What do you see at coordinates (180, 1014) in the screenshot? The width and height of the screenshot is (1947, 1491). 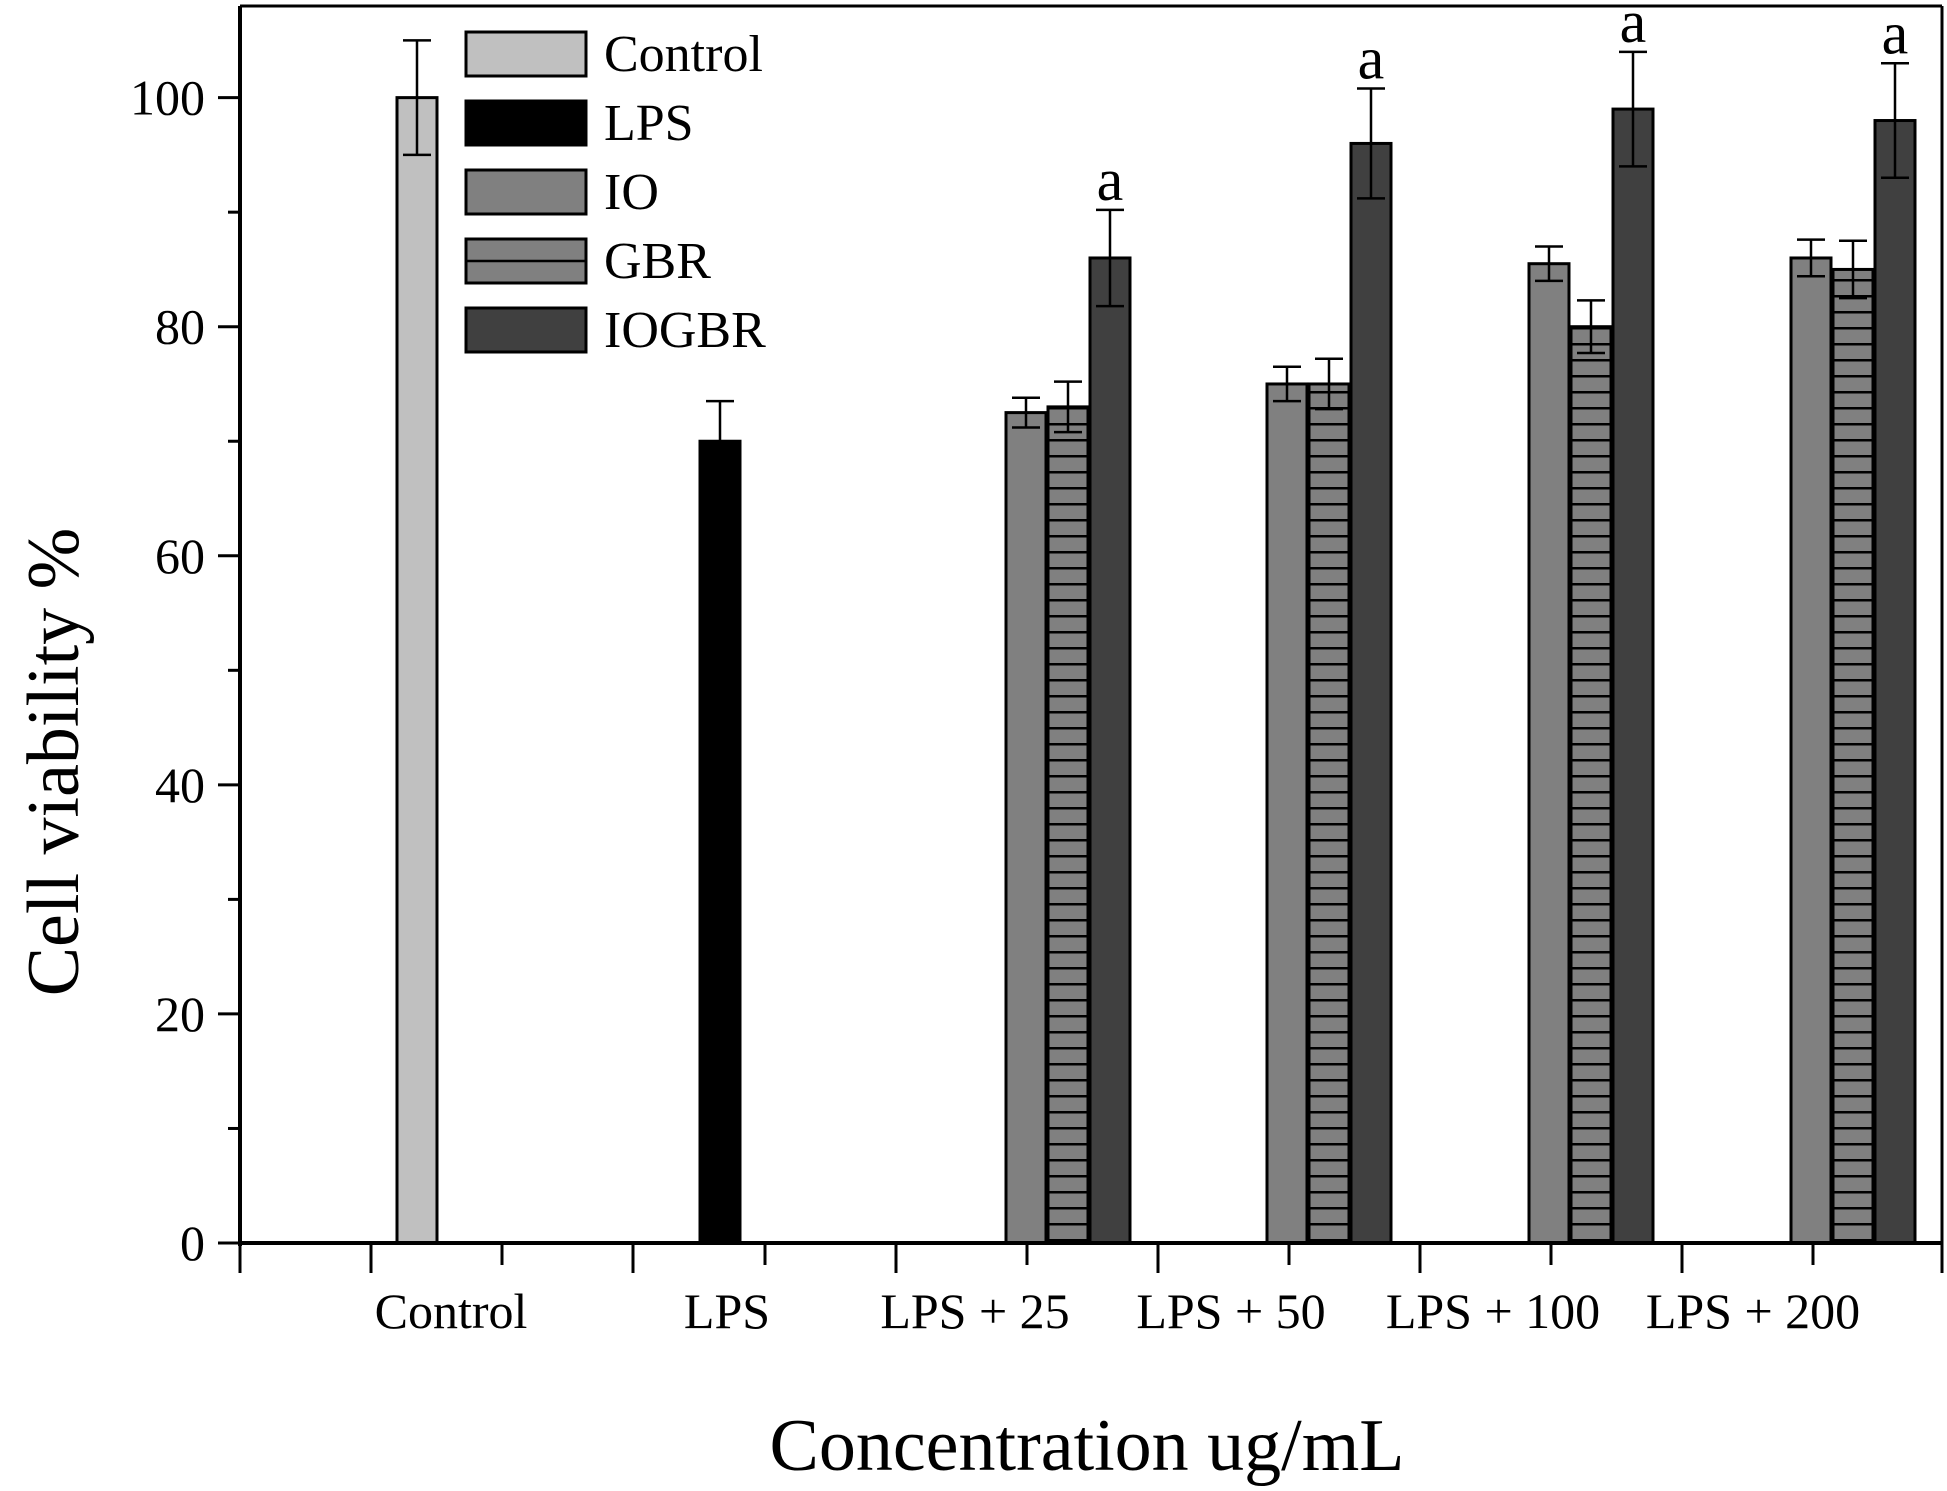 I see `y-tick-label: 20` at bounding box center [180, 1014].